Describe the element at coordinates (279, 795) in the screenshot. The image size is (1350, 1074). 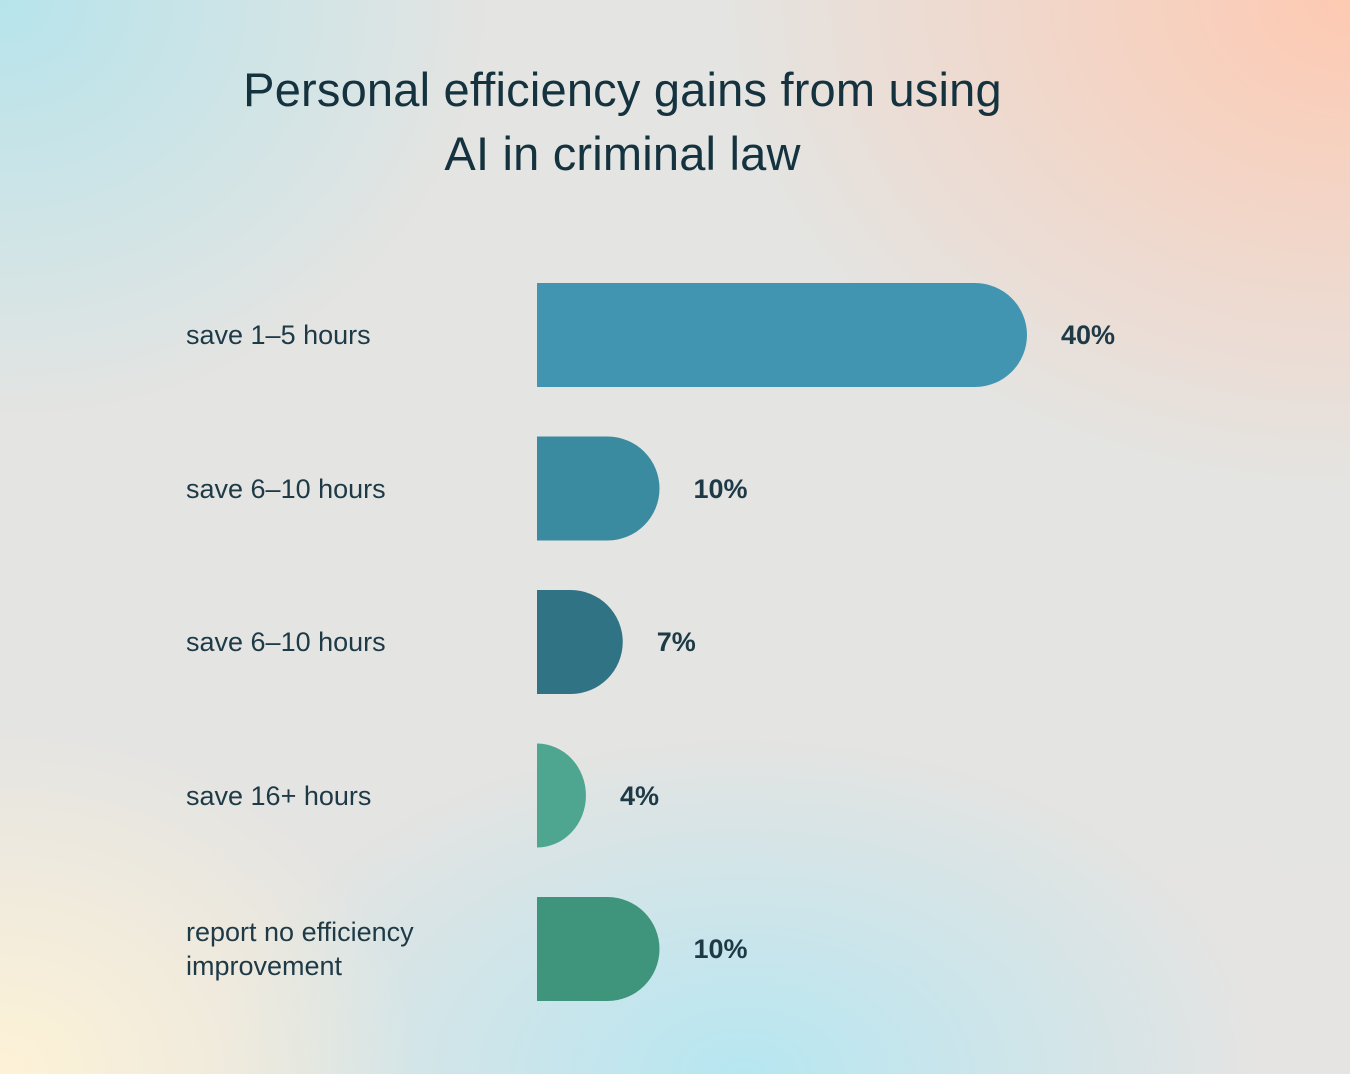
I see `category-label-4-line-1: save 16+ hours` at that location.